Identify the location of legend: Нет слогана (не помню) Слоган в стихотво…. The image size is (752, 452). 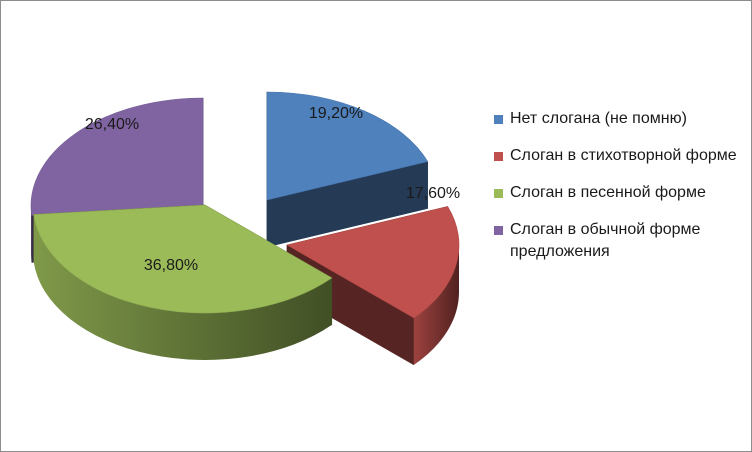
(620, 193).